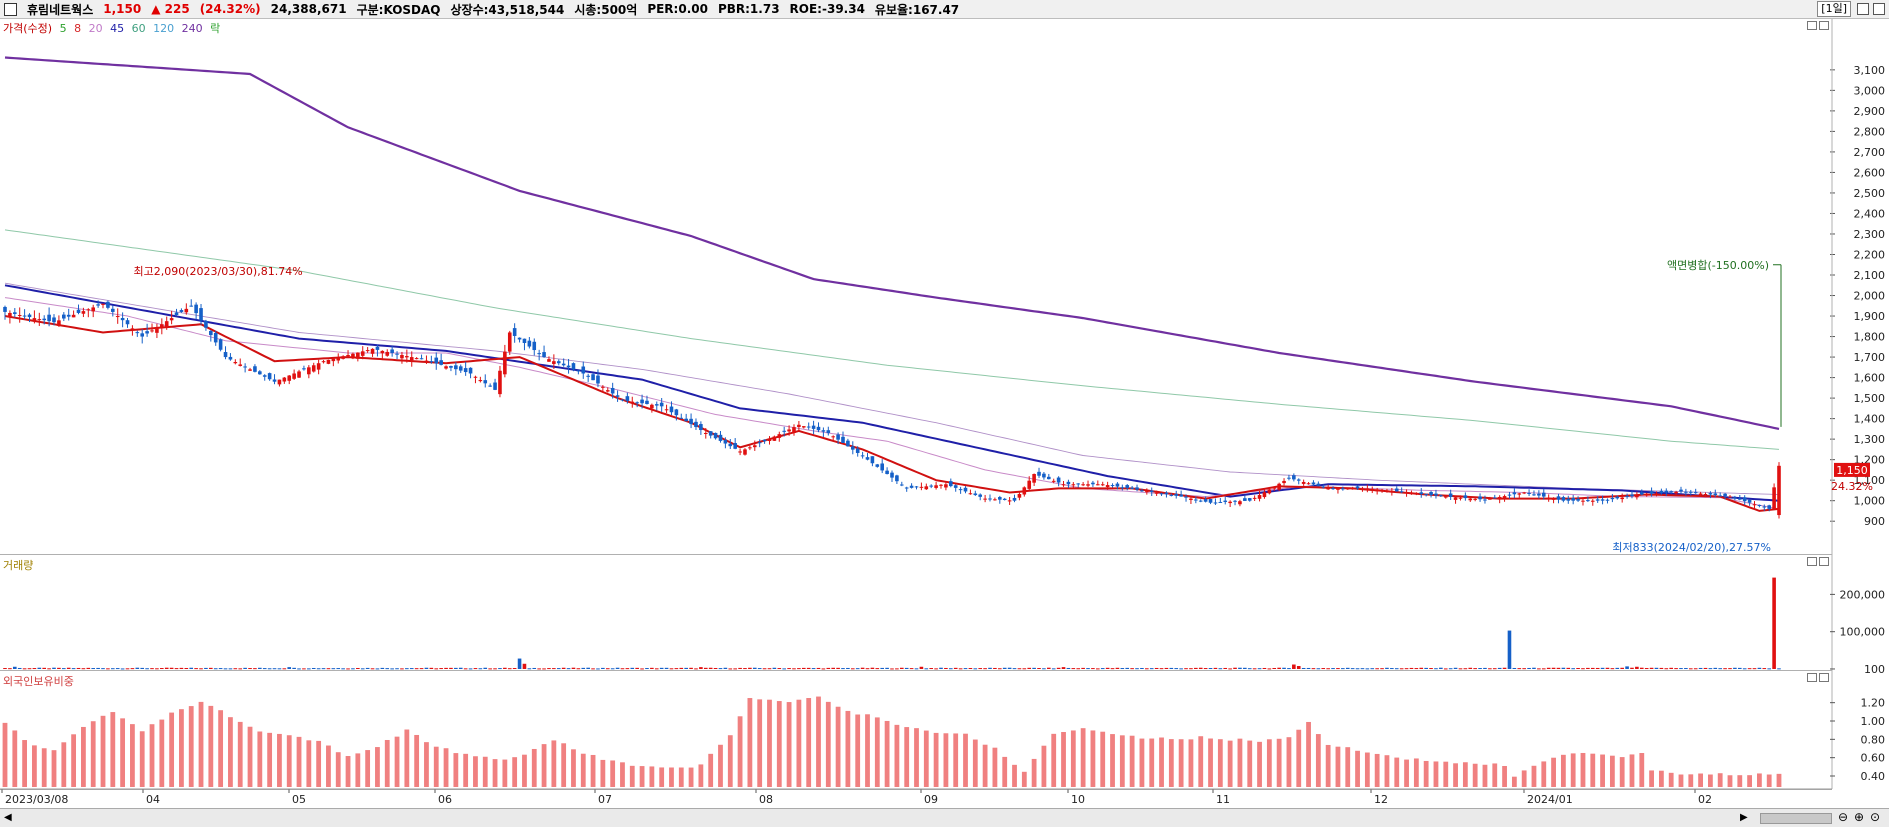  I want to click on pane-close-icon, so click(1824, 25).